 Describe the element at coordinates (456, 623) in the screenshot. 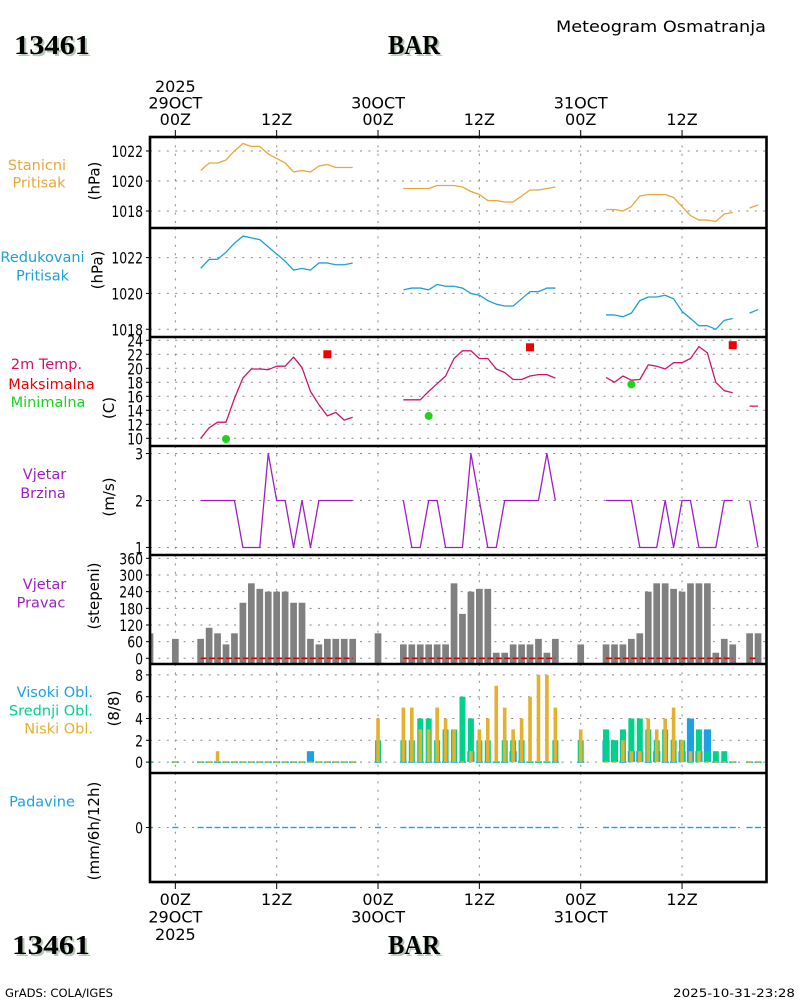

I see `wind-direction-marks` at that location.